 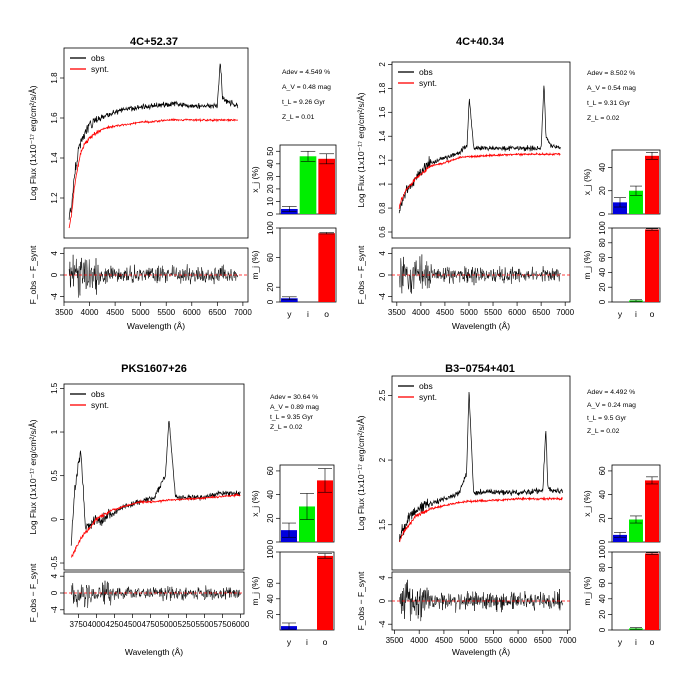 What do you see at coordinates (100, 69) in the screenshot?
I see `legend-synt-label: synt.` at bounding box center [100, 69].